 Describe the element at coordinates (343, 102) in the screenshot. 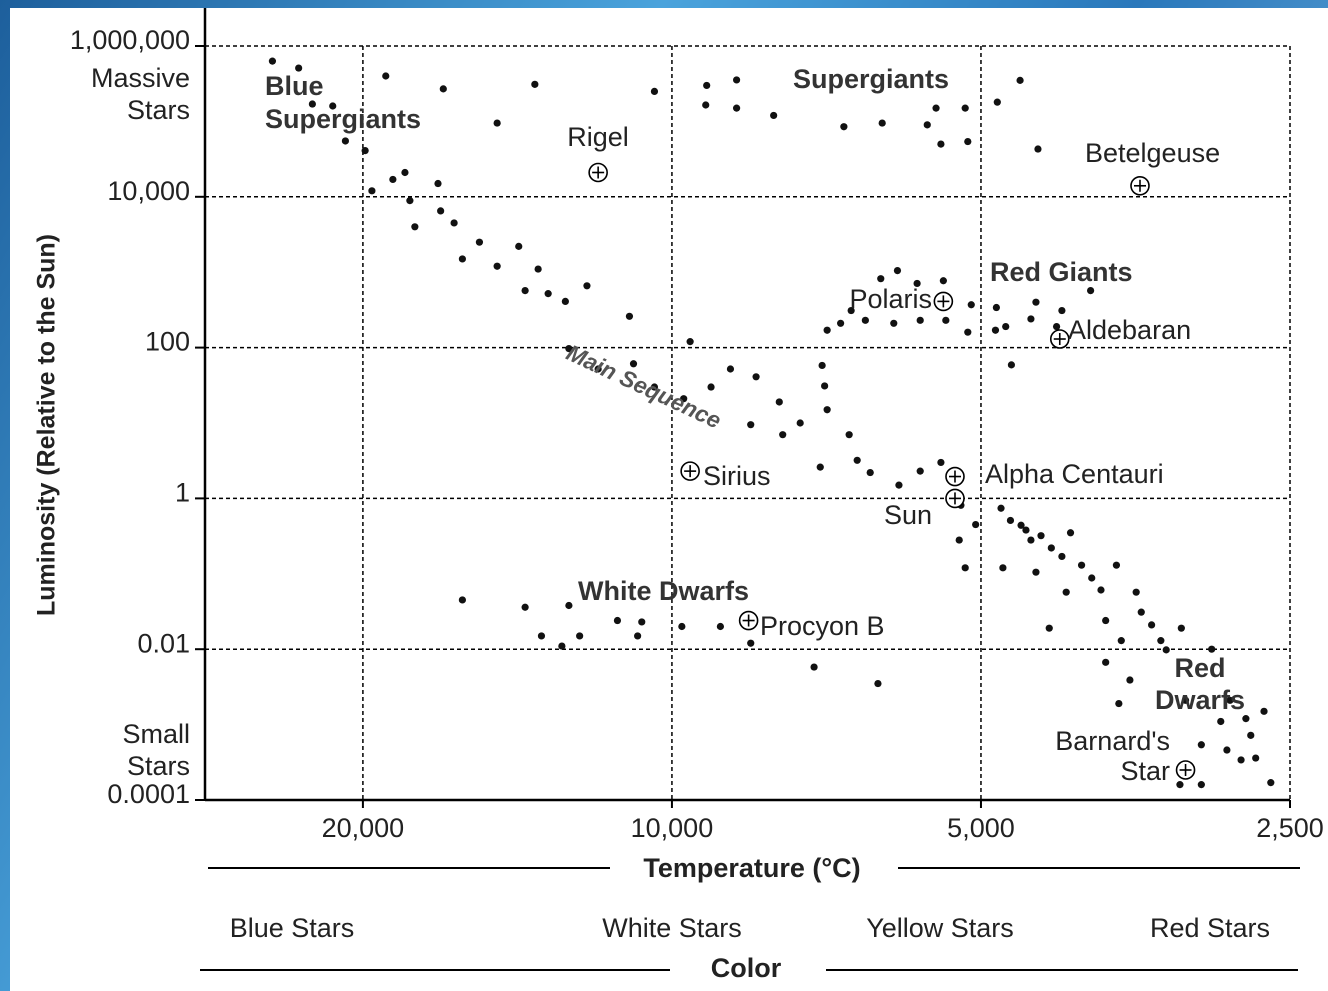

I see `region-label: Blue Supergiants` at that location.